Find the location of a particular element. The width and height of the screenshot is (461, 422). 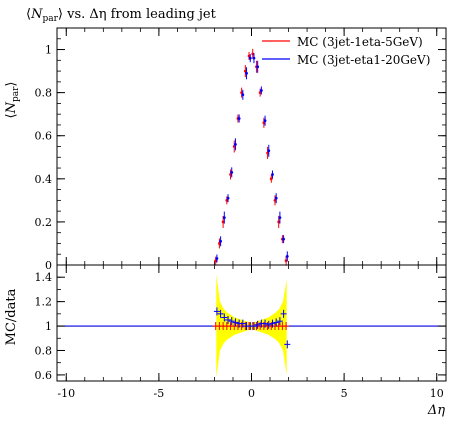

ratio-xtick-label: 5 is located at coordinates (344, 393).